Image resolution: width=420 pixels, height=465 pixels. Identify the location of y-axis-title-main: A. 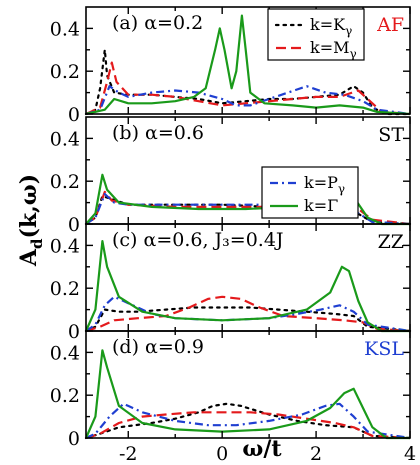
(29, 257).